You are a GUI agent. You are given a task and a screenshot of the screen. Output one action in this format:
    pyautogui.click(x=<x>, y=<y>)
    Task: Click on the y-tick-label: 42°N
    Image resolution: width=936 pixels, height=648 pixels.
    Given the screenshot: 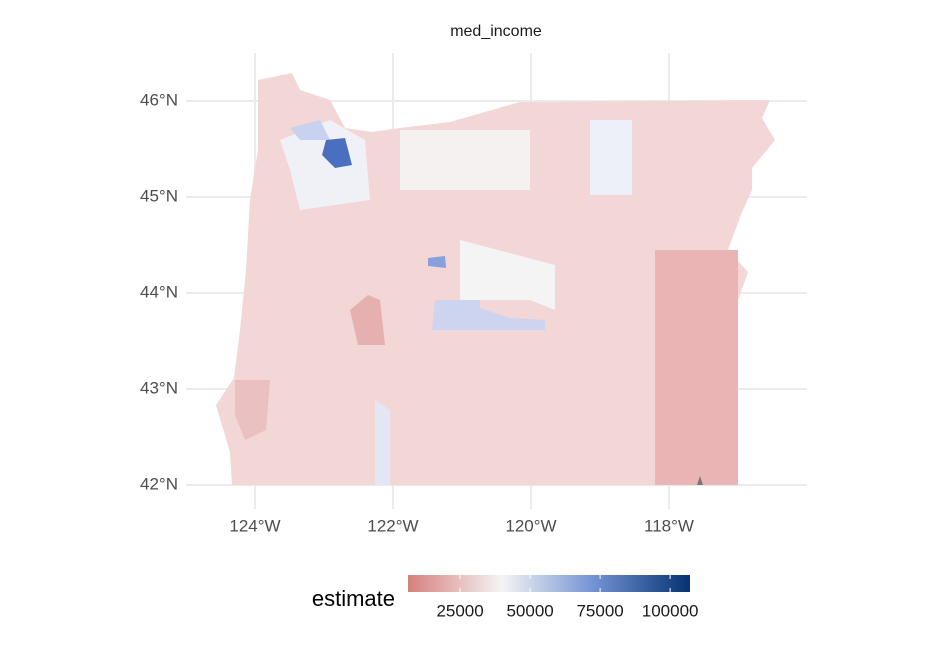 What is the action you would take?
    pyautogui.click(x=159, y=483)
    